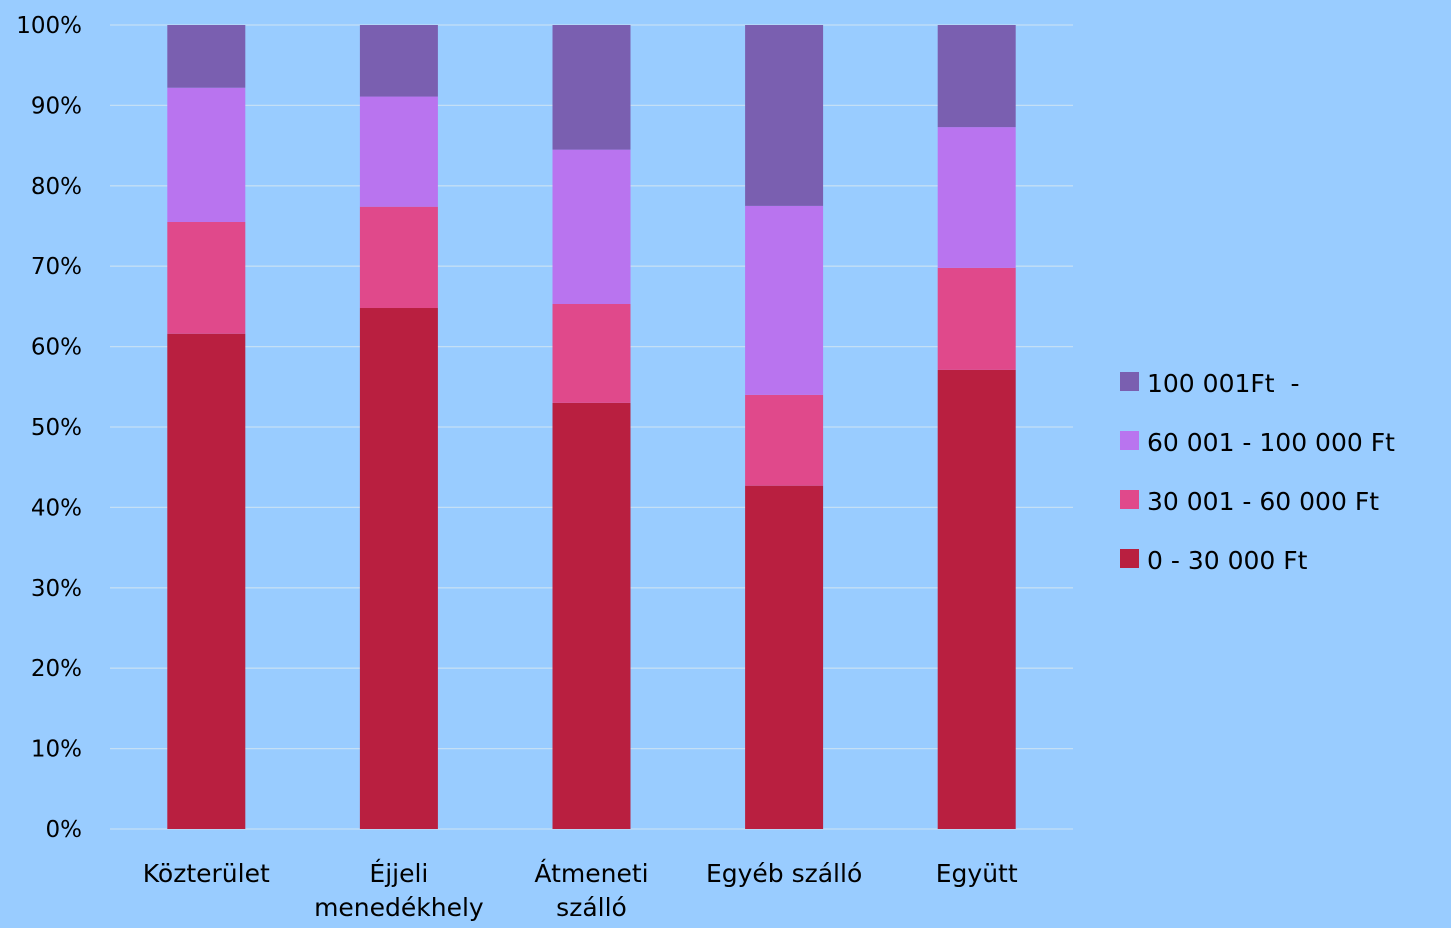 This screenshot has height=928, width=1451. I want to click on legend-label: 0 - 30 000 Ft, so click(1227, 560).